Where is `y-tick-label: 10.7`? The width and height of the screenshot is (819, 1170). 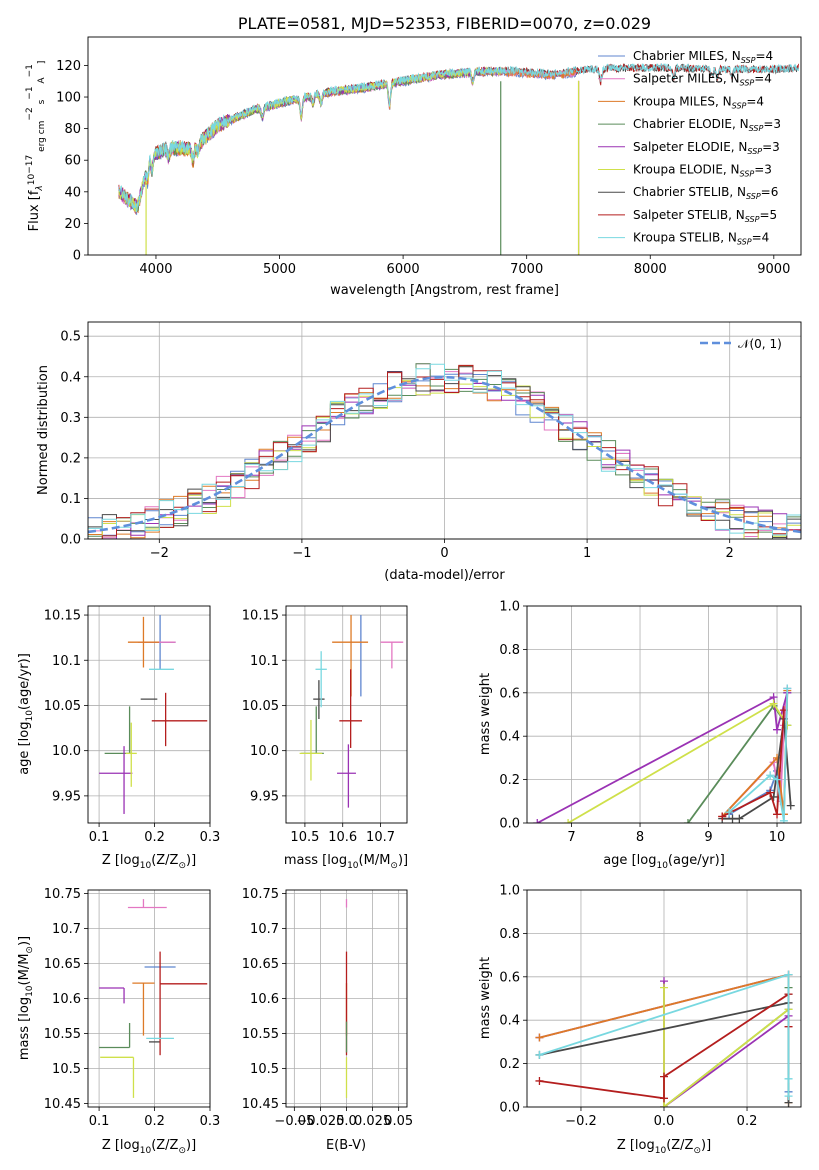 y-tick-label: 10.7 is located at coordinates (264, 929).